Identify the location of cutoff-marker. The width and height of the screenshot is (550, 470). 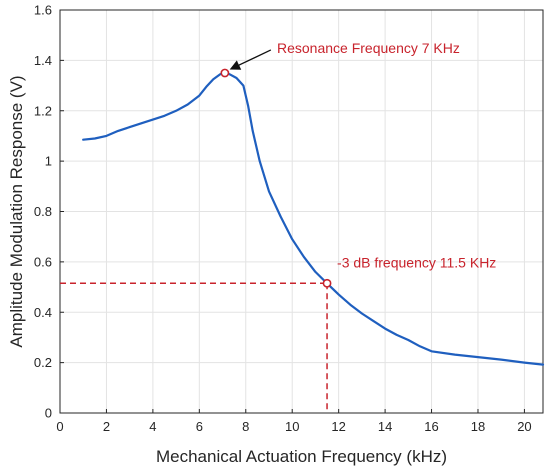
(327, 283).